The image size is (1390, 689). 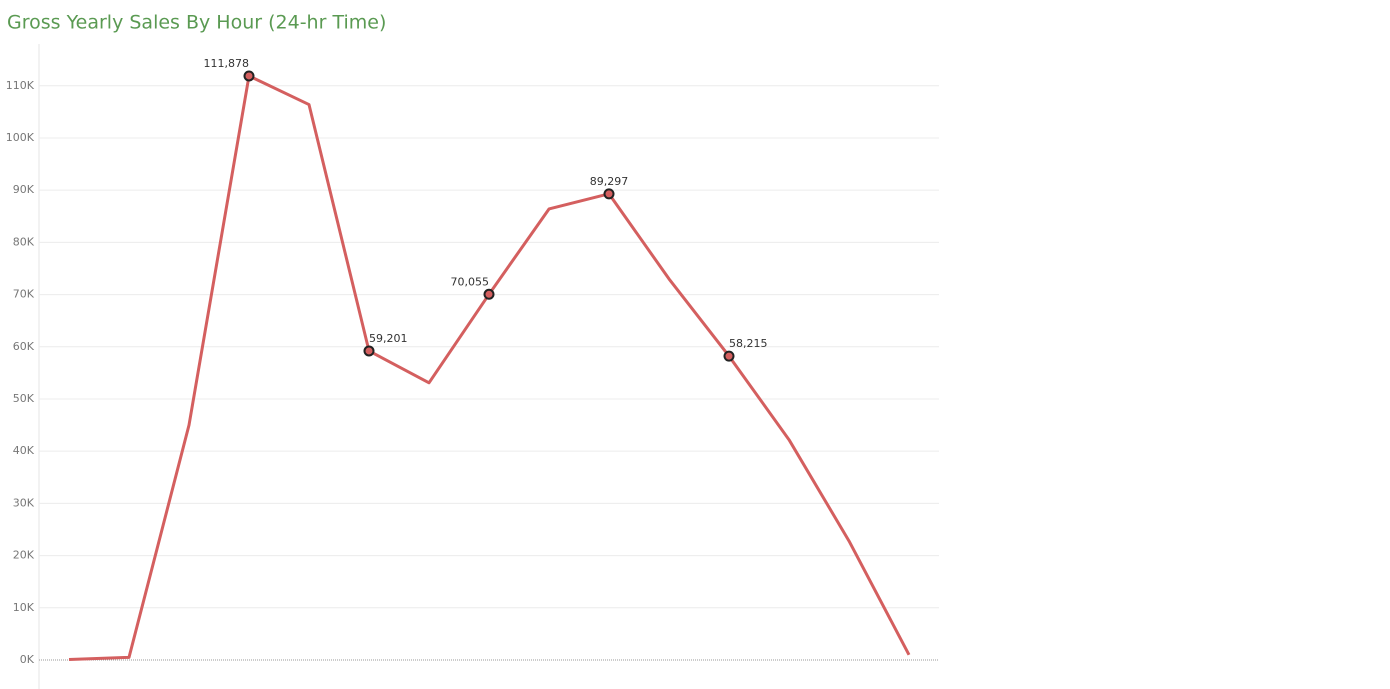 I want to click on y-tick-label: 0K, so click(x=27, y=659).